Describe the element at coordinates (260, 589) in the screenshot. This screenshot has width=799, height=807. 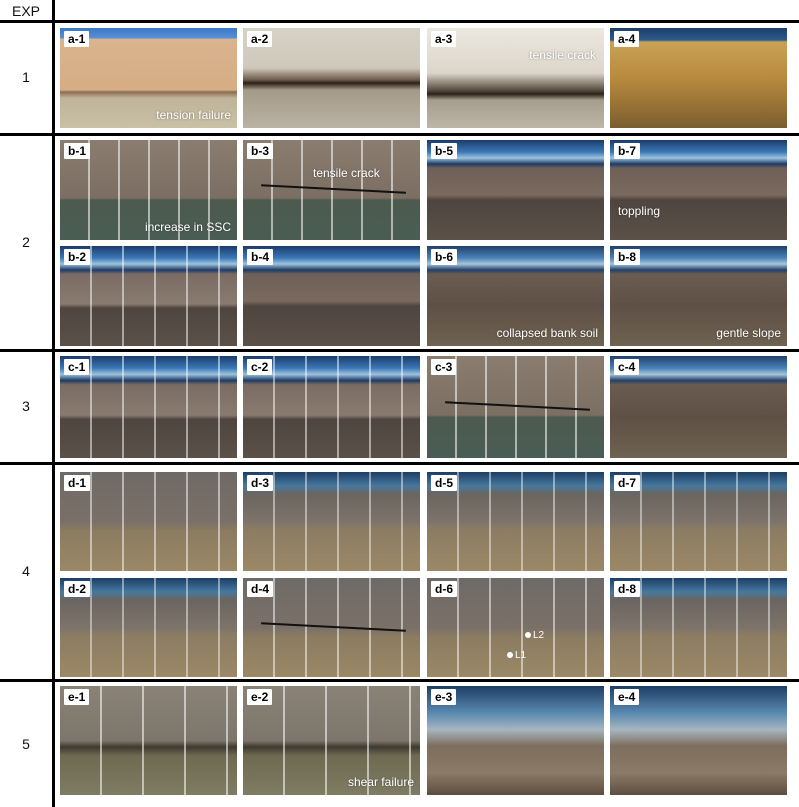
I see `panel-label: d-4` at that location.